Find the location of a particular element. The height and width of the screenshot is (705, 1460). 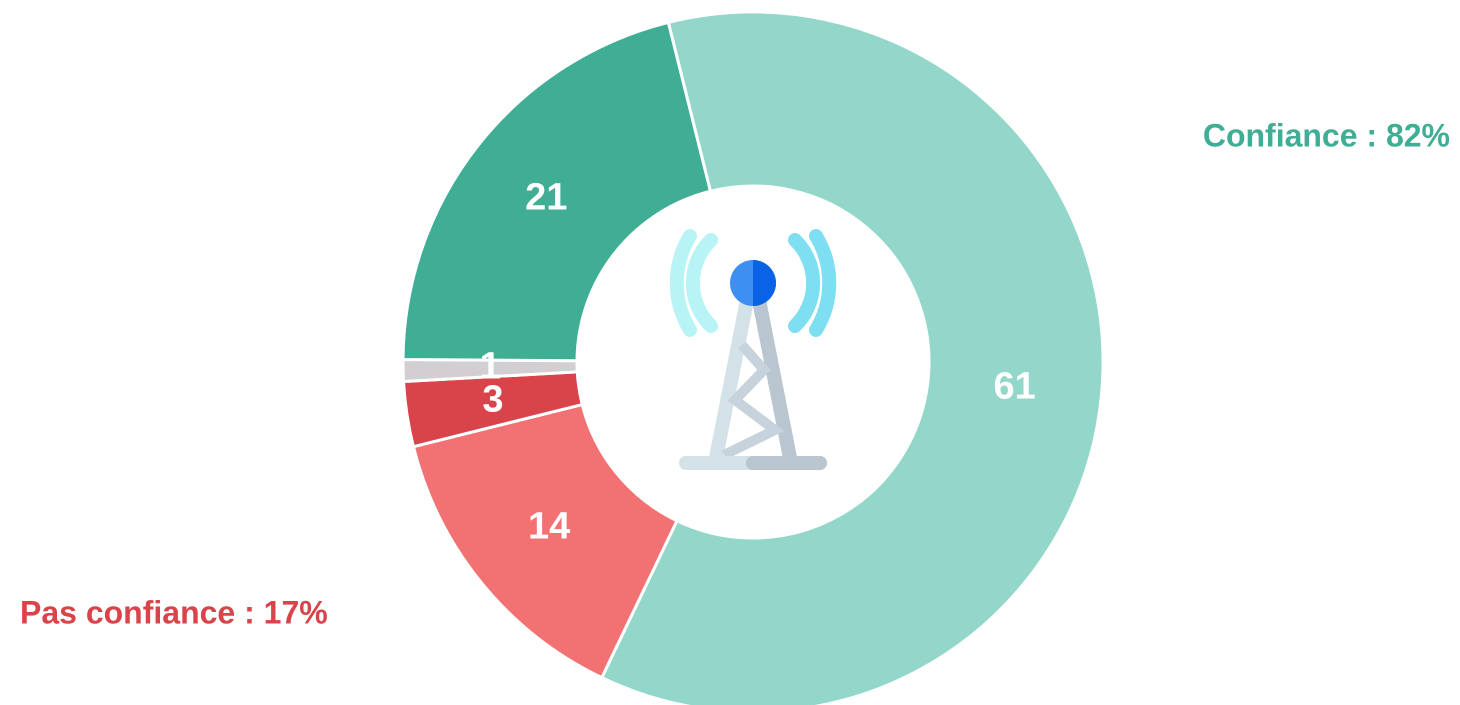

annotation: Confiance : 82% is located at coordinates (1326, 135).